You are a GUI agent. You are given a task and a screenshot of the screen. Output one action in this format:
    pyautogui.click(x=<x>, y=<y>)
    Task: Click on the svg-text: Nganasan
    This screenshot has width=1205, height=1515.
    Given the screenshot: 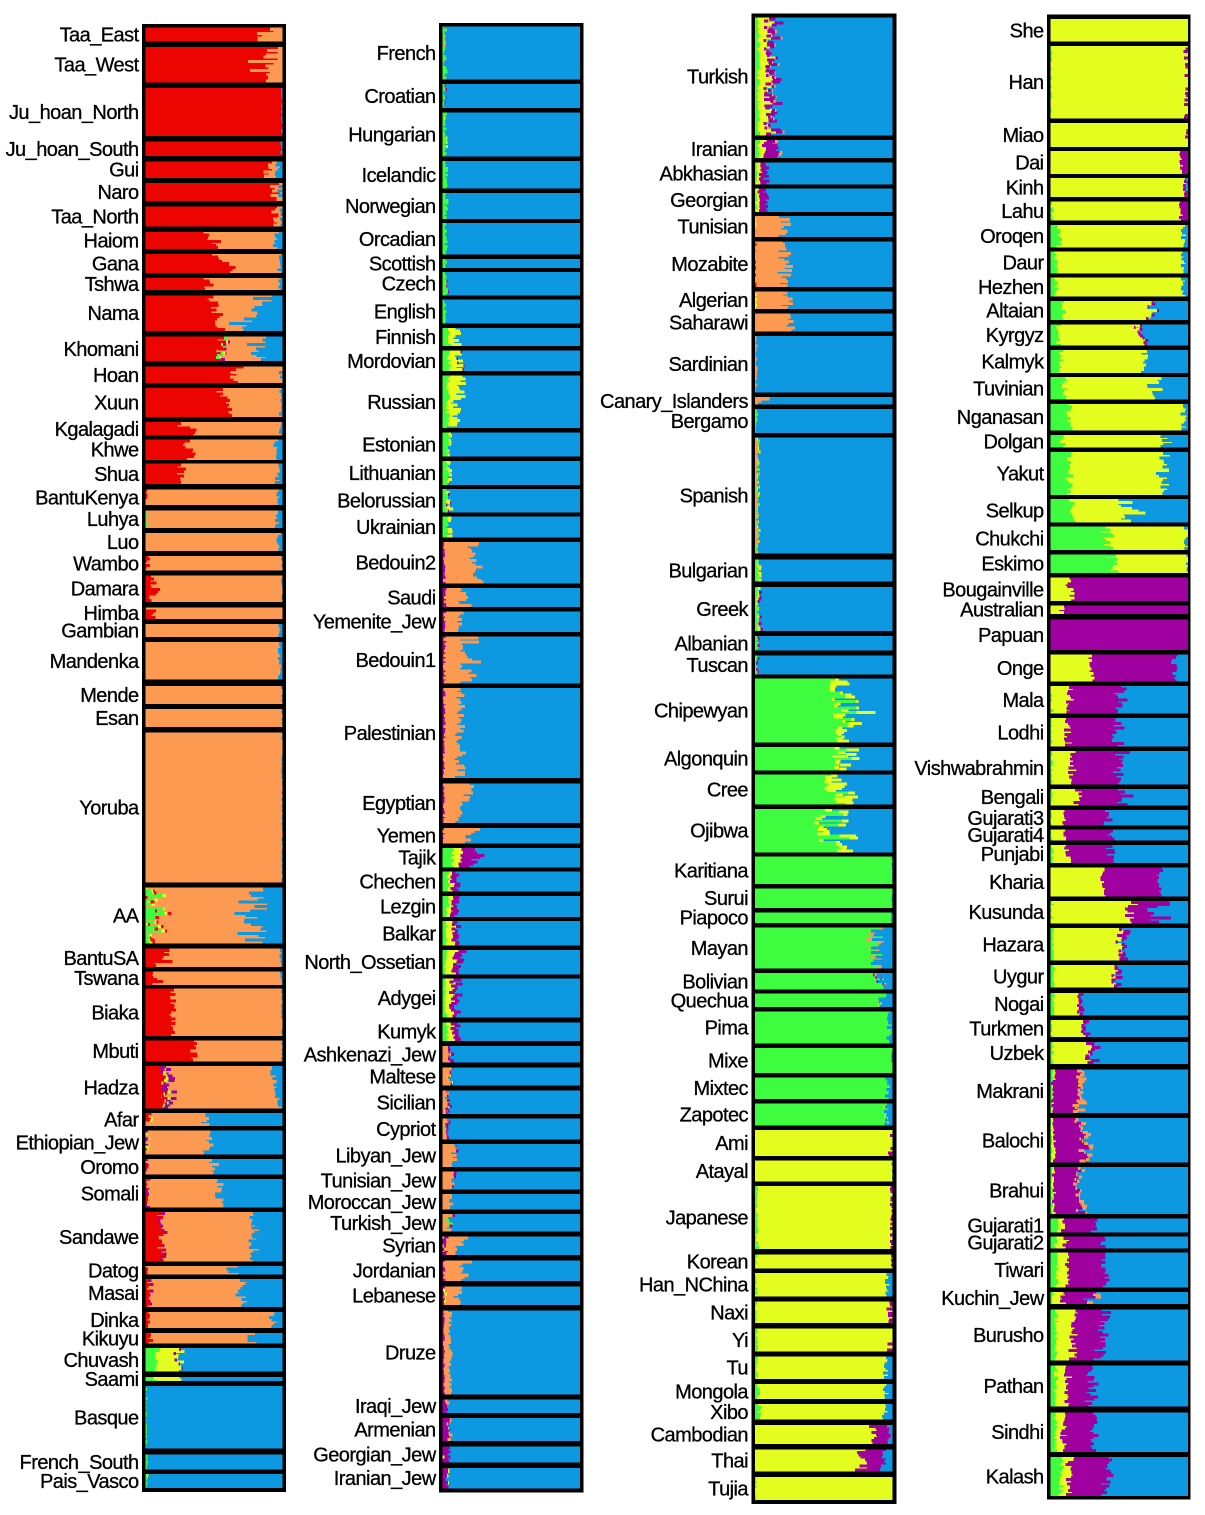 What is the action you would take?
    pyautogui.click(x=1000, y=418)
    